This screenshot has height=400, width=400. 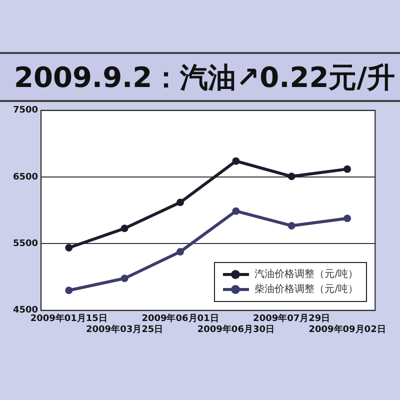 What do you see at coordinates (306, 290) in the screenshot?
I see `legend-label: 柴油价格调整（元/吨）` at bounding box center [306, 290].